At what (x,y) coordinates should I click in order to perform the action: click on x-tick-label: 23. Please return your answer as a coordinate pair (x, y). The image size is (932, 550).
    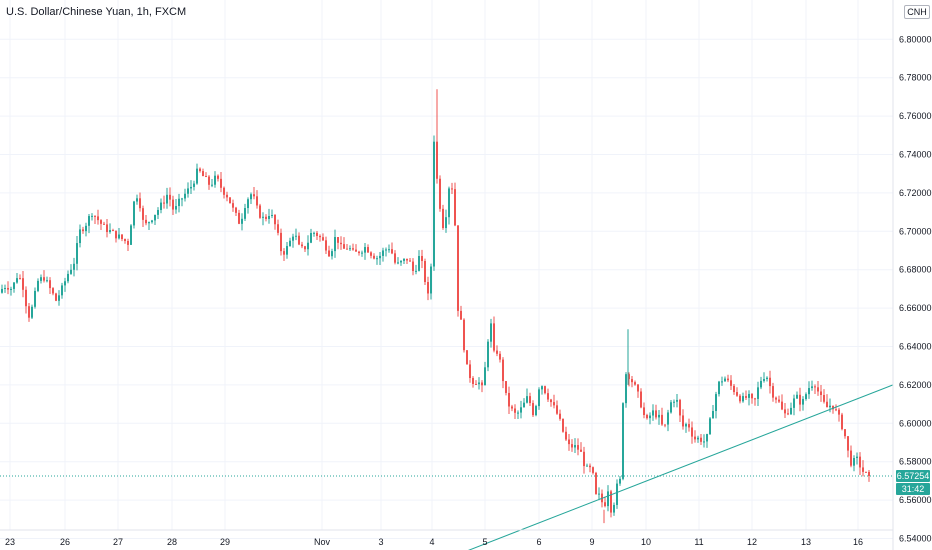
    Looking at the image, I should click on (10, 542).